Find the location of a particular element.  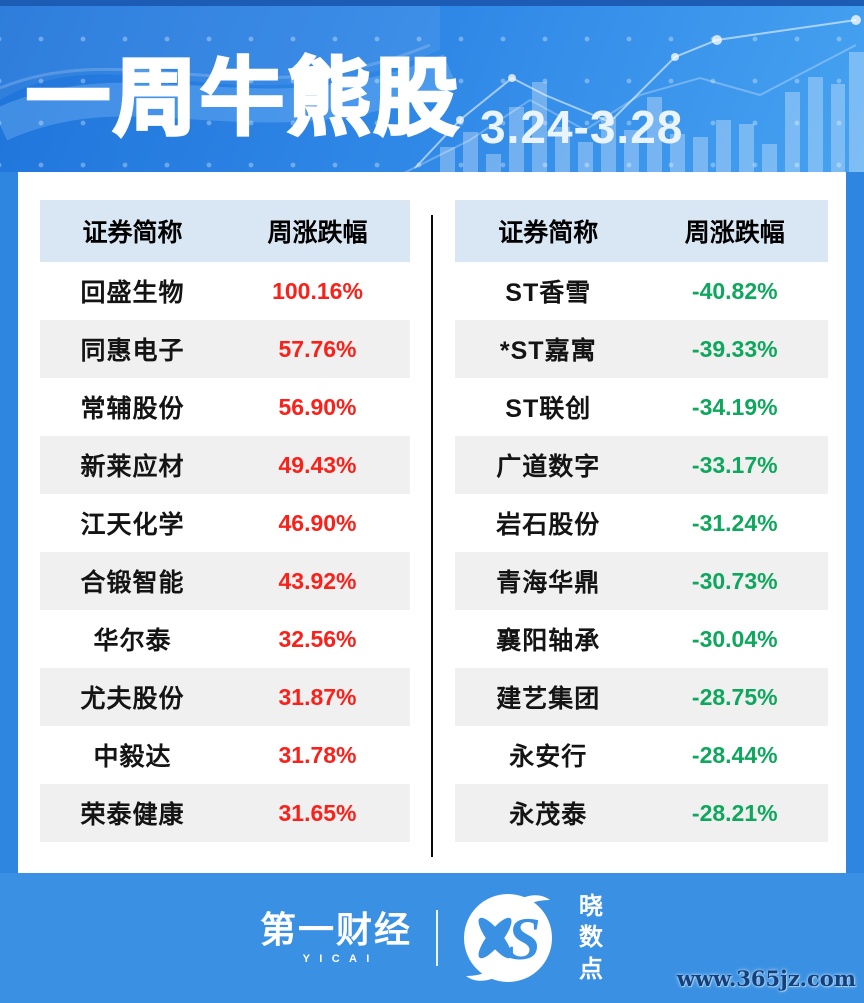

stock-name: ST联创 is located at coordinates (548, 409).